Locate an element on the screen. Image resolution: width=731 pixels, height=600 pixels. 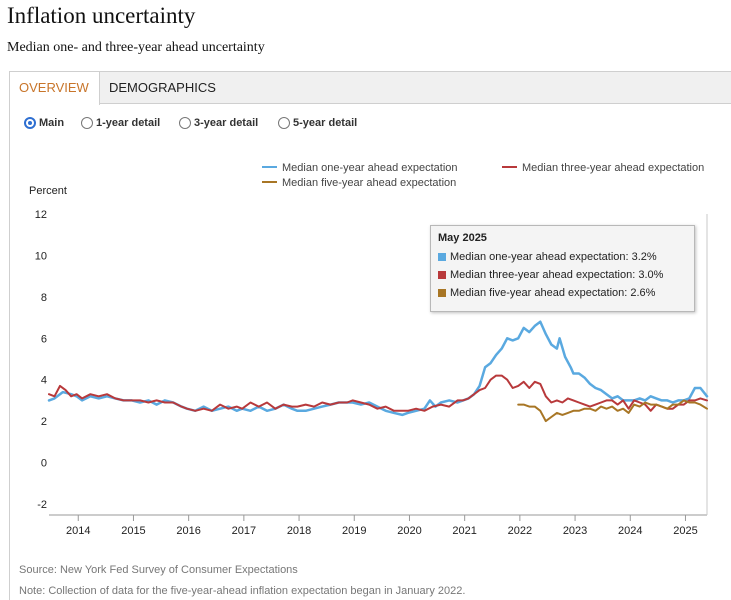
x-tick-label: 2024 is located at coordinates (630, 531).